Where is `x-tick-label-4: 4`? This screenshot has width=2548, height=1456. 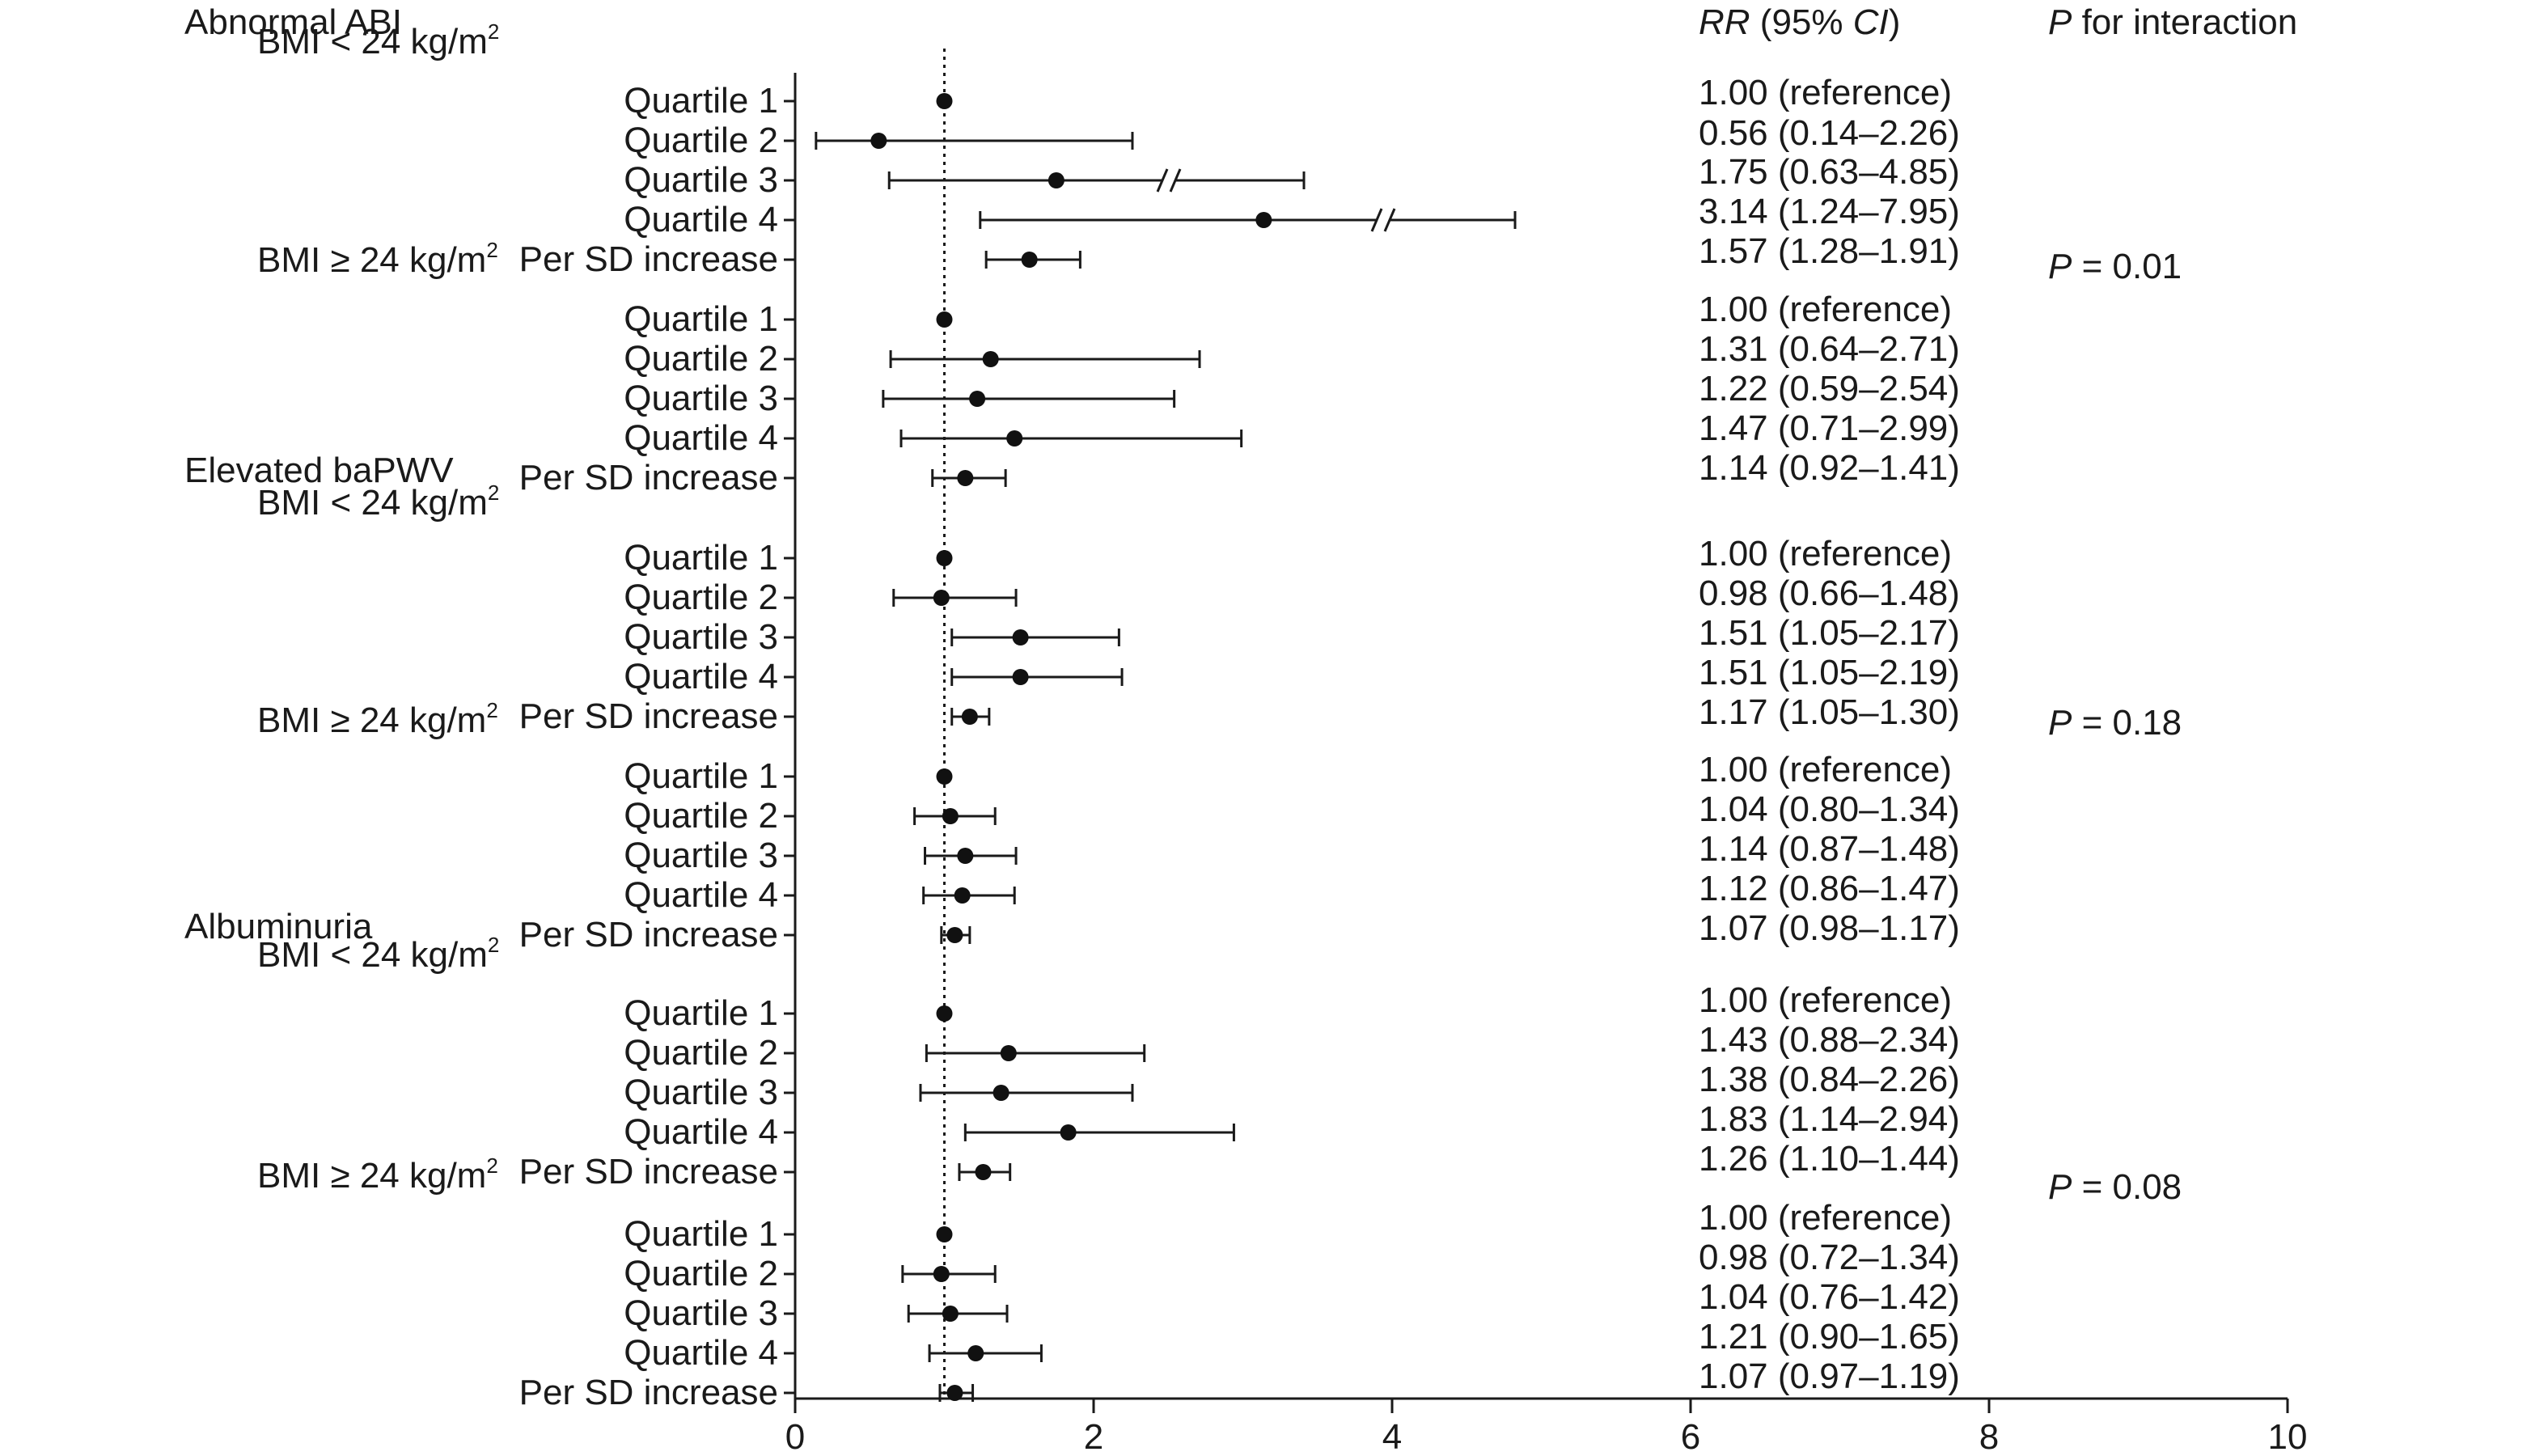 x-tick-label-4: 4 is located at coordinates (1392, 1436).